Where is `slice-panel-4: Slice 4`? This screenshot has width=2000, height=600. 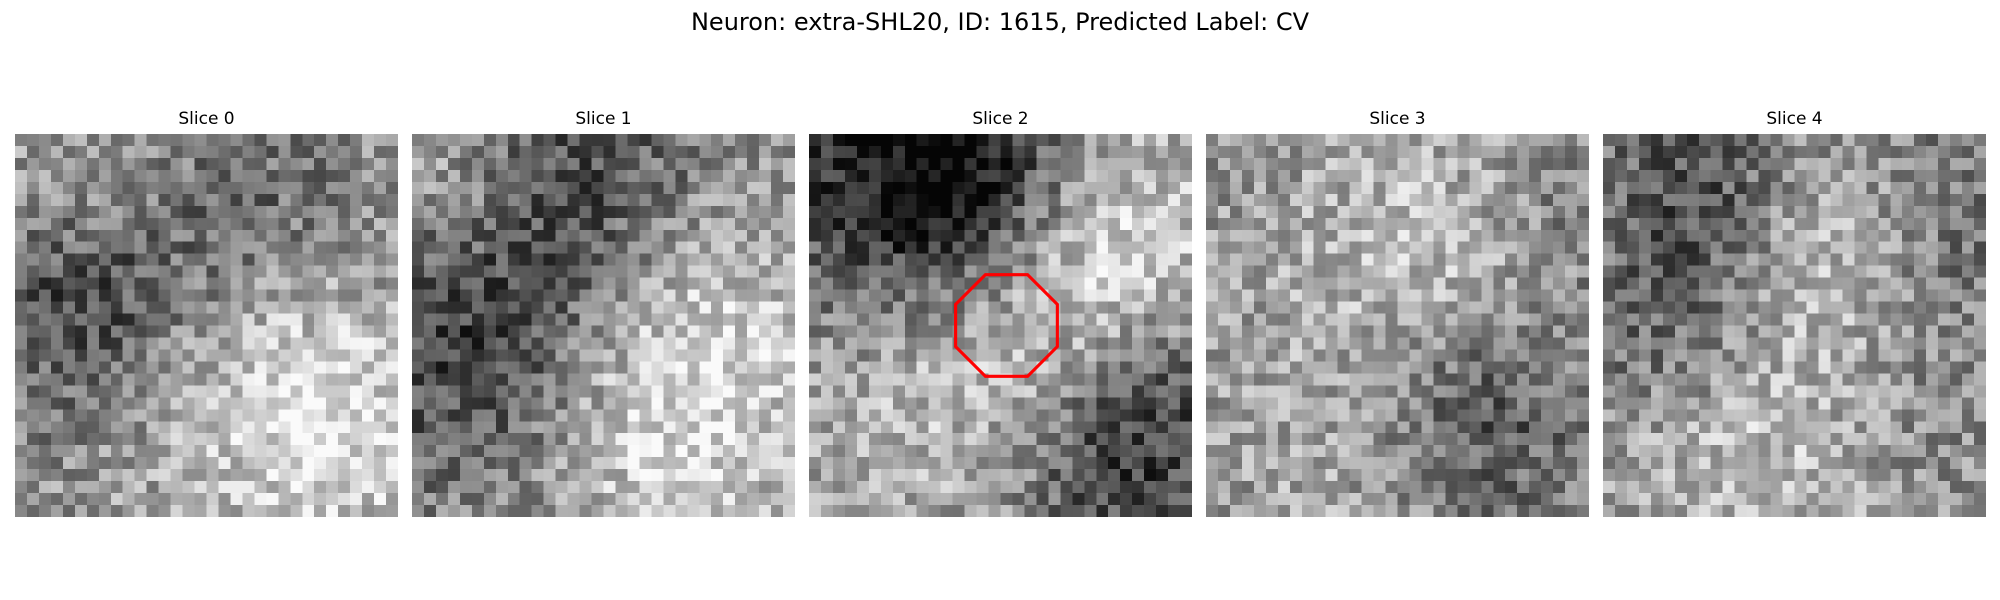
slice-panel-4: Slice 4 is located at coordinates (1794, 119).